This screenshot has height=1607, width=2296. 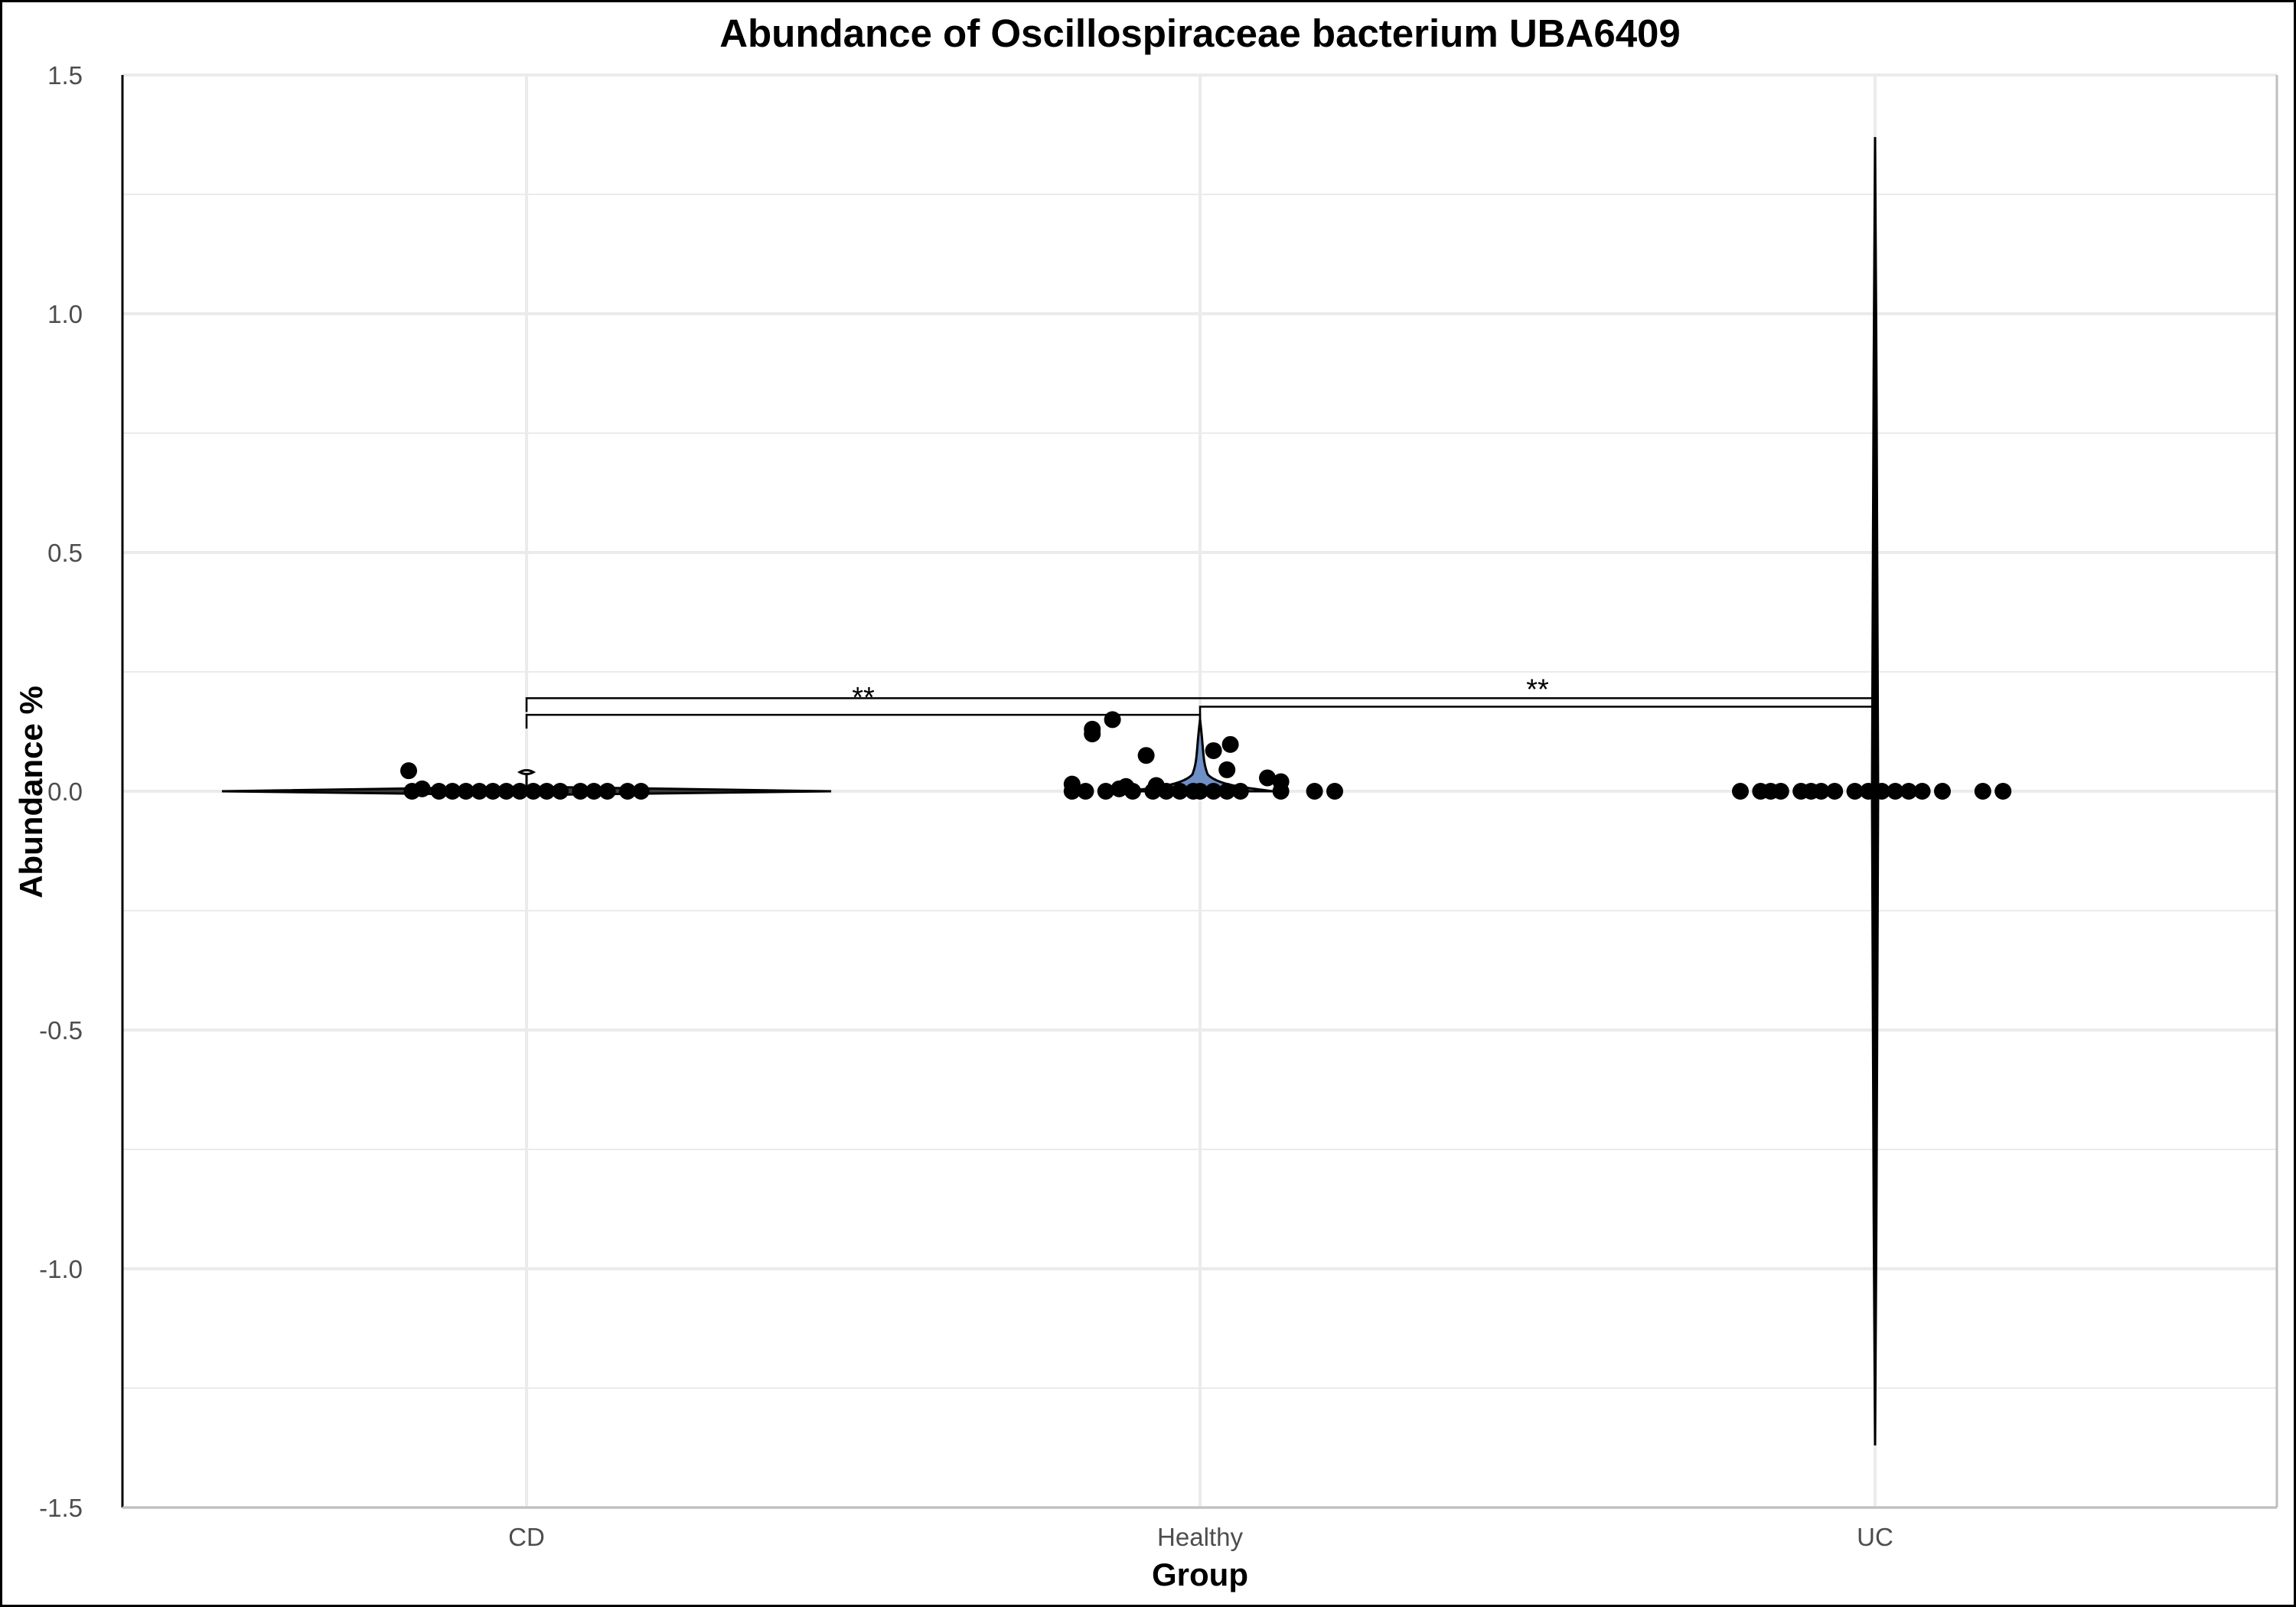 I want to click on y-tick-label: -1.0, so click(x=61, y=1269).